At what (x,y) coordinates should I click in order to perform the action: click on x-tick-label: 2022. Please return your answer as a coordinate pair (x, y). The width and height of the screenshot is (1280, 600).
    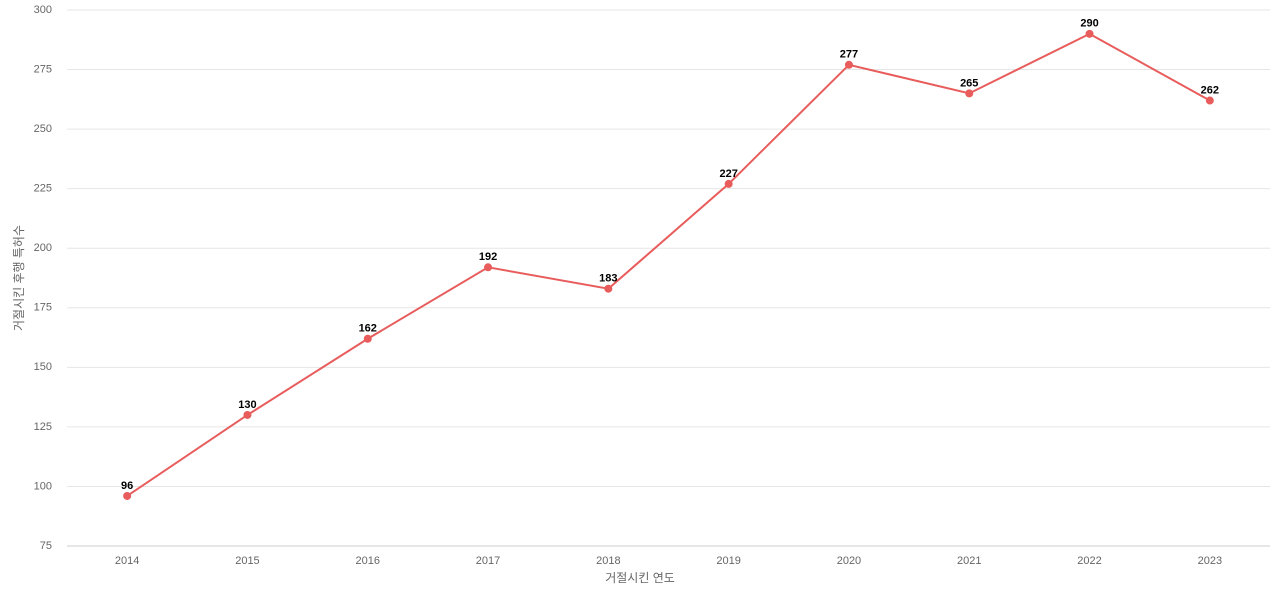
    Looking at the image, I should click on (1089, 561).